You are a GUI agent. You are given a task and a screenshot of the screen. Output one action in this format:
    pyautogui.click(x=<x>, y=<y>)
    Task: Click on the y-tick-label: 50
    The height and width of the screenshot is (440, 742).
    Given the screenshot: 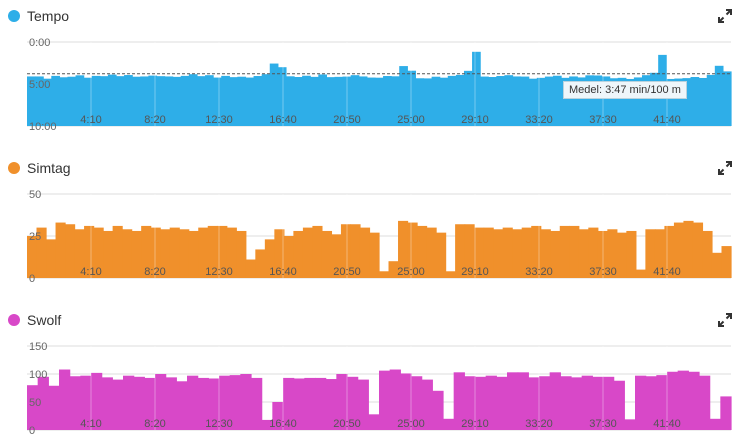 What is the action you would take?
    pyautogui.click(x=35, y=403)
    